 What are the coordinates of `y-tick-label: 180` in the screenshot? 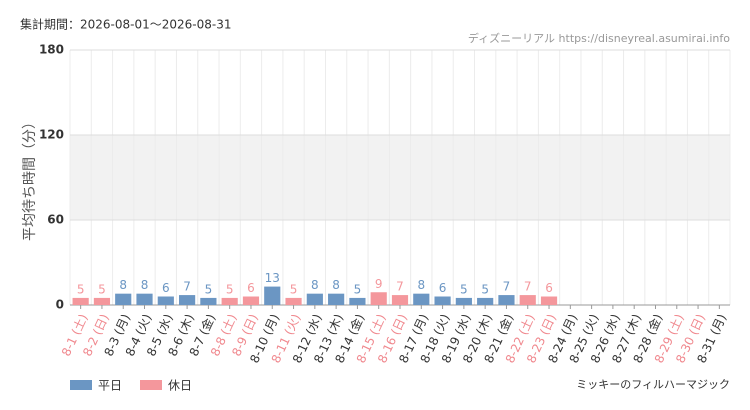 It's located at (51, 50).